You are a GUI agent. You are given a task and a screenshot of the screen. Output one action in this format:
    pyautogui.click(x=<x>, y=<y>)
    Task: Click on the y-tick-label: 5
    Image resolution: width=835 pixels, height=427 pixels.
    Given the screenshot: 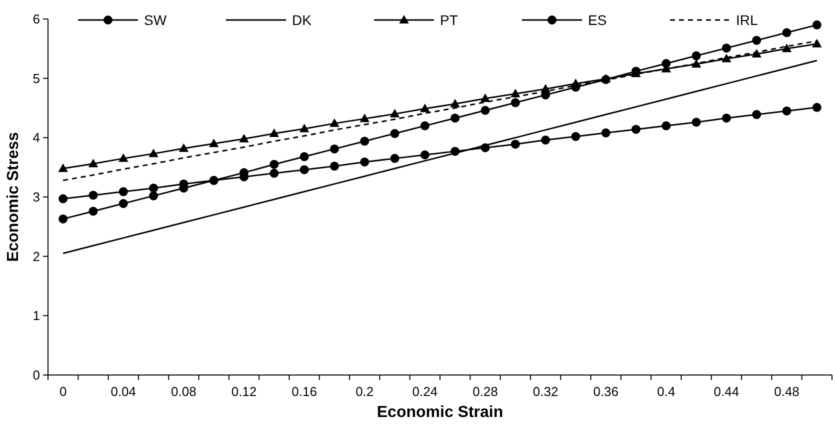 What is the action you would take?
    pyautogui.click(x=36, y=78)
    